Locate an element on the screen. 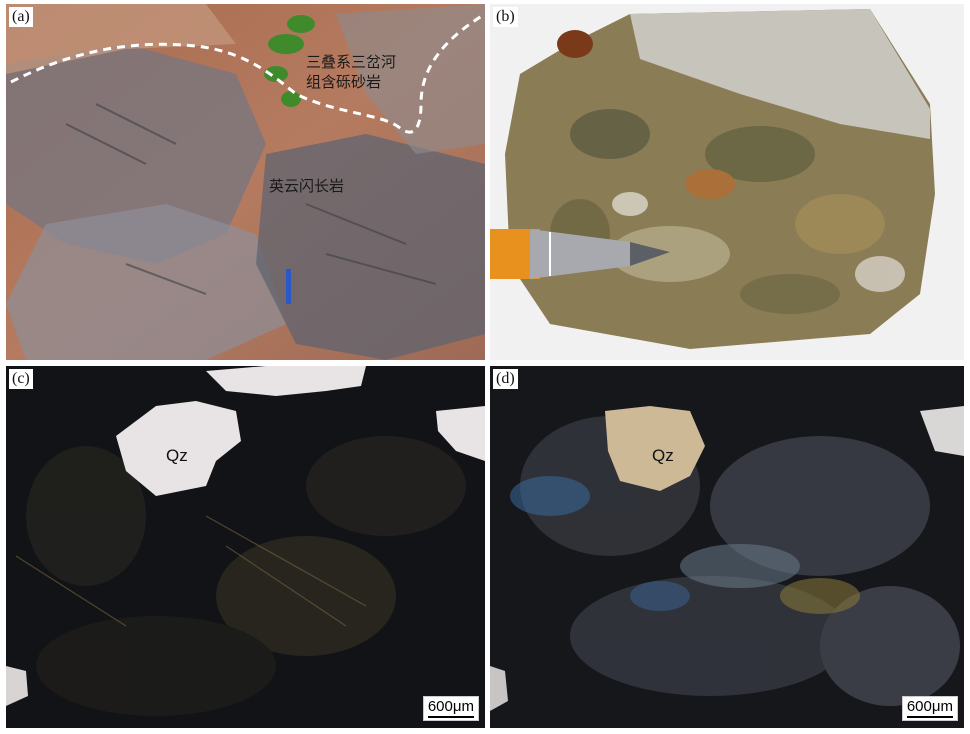 This screenshot has height=734, width=970. scale-bar-c-text: 600μm is located at coordinates (450, 706).